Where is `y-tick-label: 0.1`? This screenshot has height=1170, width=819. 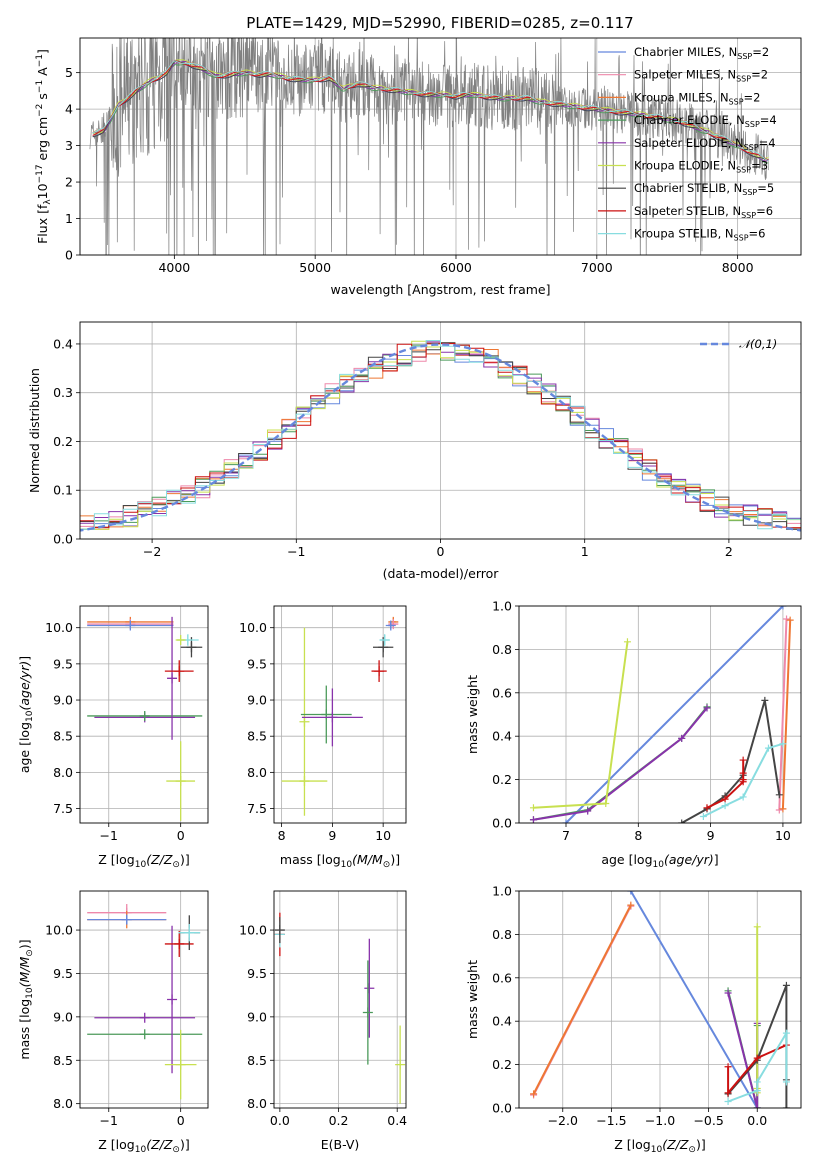 y-tick-label: 0.1 is located at coordinates (63, 490).